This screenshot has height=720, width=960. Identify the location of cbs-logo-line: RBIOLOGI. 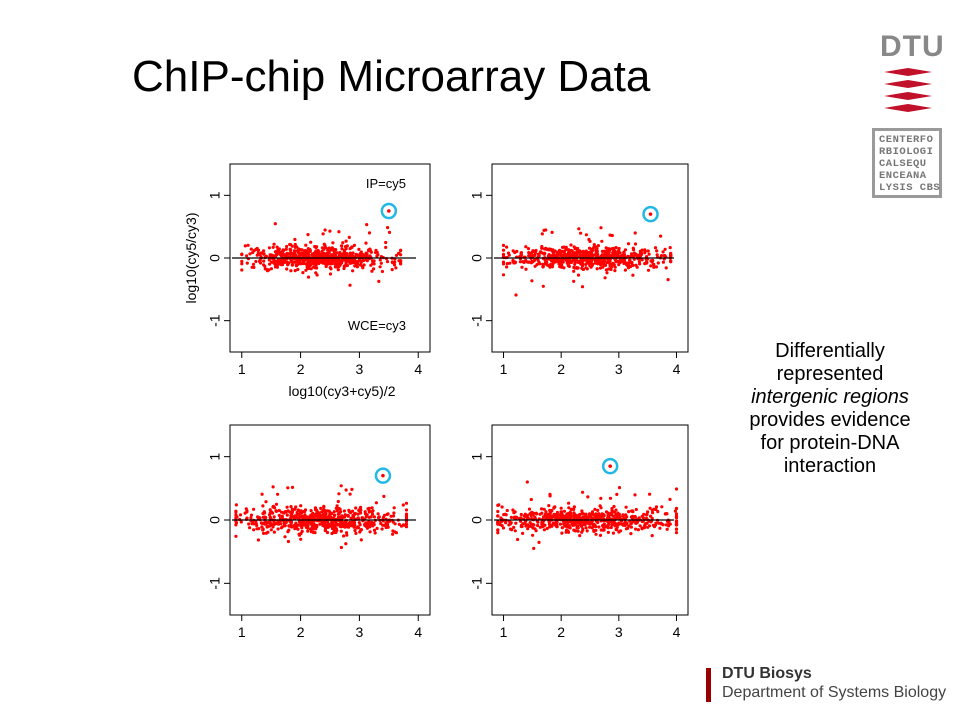
(906, 152).